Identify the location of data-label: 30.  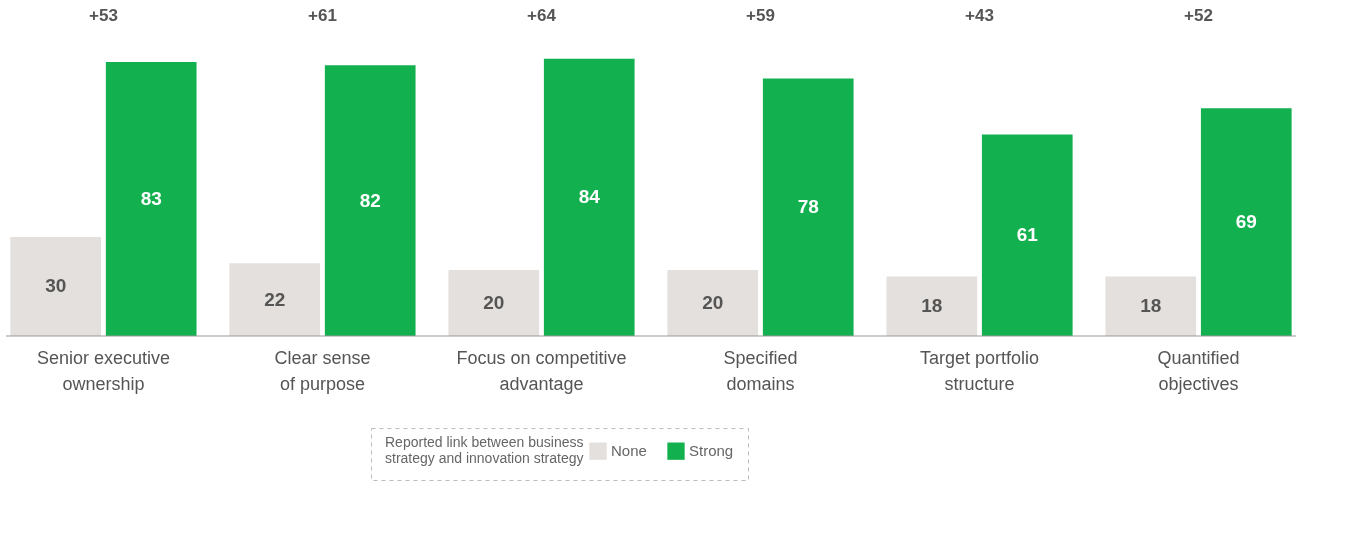
(56, 286).